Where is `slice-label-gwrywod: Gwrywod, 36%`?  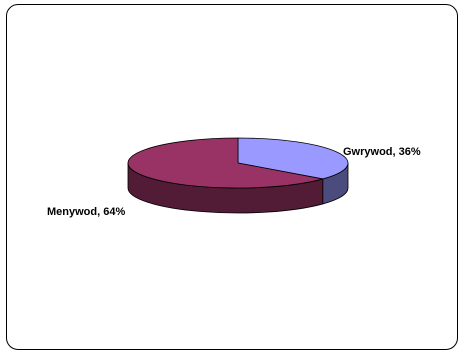 slice-label-gwrywod: Gwrywod, 36% is located at coordinates (382, 152).